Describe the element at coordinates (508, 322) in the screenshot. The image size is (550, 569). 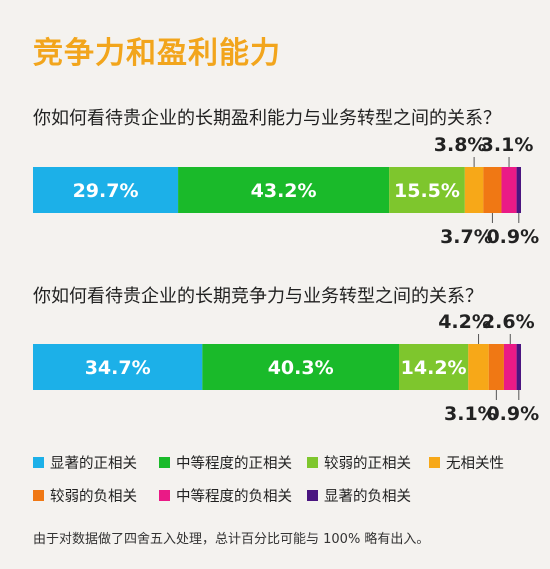
I see `data-label: 2.6%` at that location.